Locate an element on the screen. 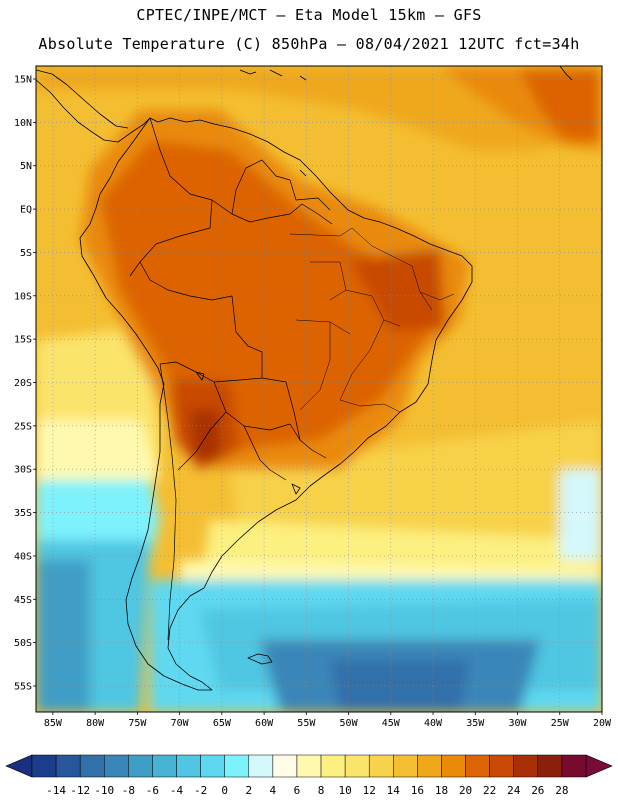 Image resolution: width=618 pixels, height=800 pixels. colorbar-label: 4 is located at coordinates (273, 790).